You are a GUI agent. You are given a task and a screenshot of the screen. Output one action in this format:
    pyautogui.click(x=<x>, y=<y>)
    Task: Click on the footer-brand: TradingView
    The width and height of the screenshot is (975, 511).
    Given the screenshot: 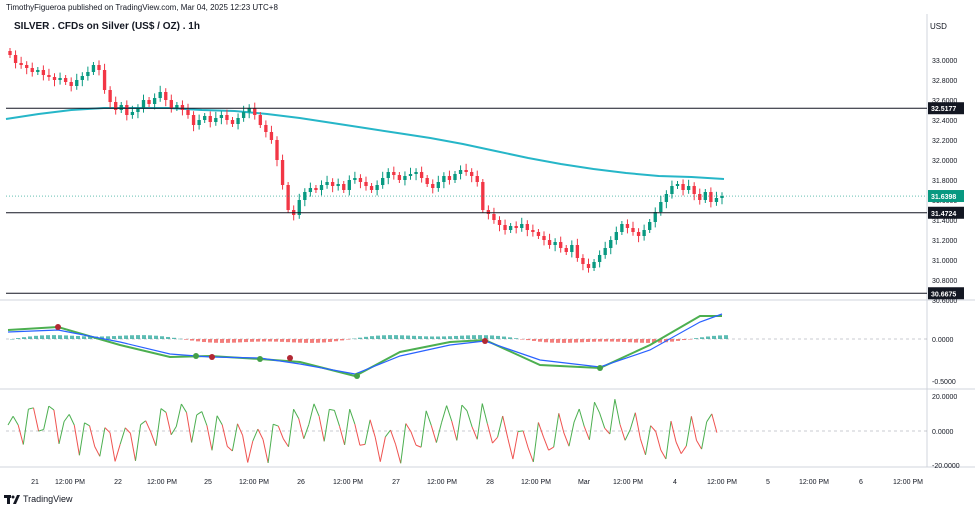 What is the action you would take?
    pyautogui.click(x=48, y=499)
    